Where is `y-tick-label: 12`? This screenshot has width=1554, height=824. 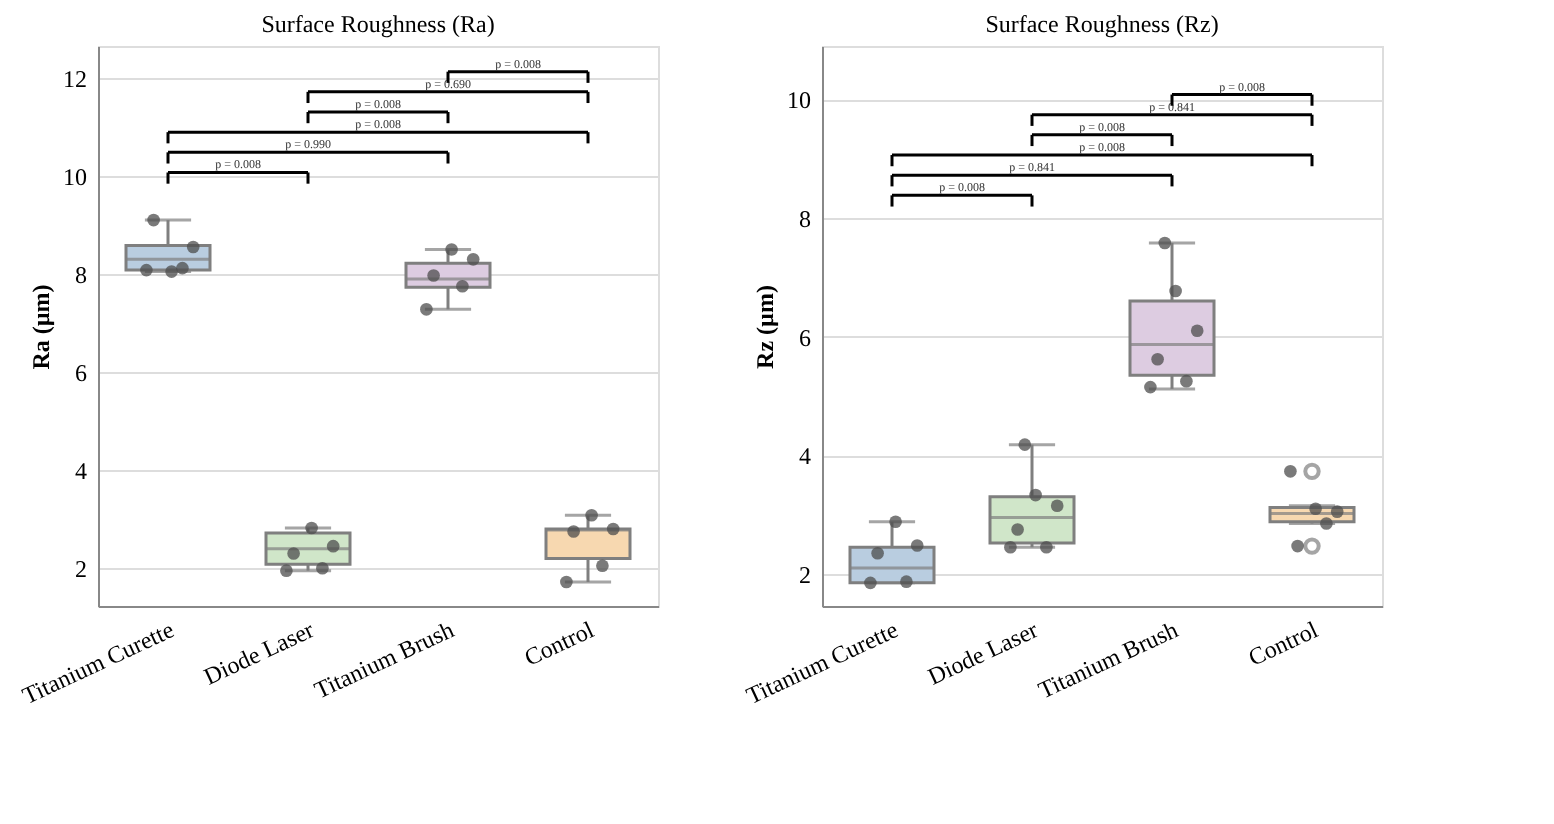
y-tick-label: 12 is located at coordinates (75, 78).